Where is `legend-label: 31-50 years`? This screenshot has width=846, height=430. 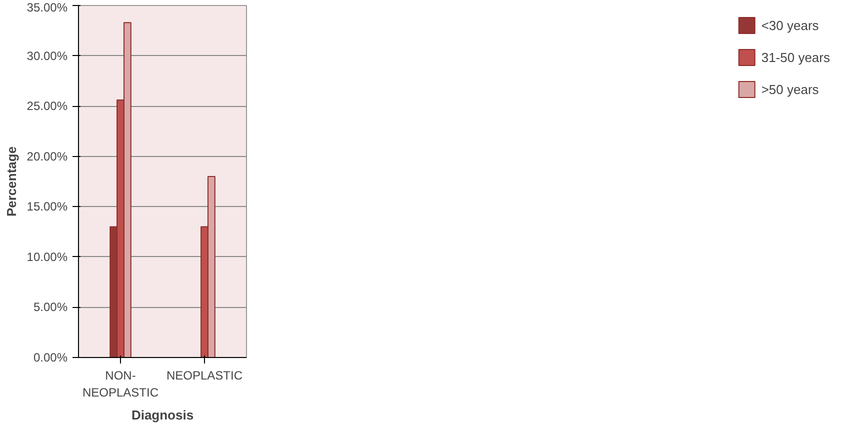 legend-label: 31-50 years is located at coordinates (795, 57).